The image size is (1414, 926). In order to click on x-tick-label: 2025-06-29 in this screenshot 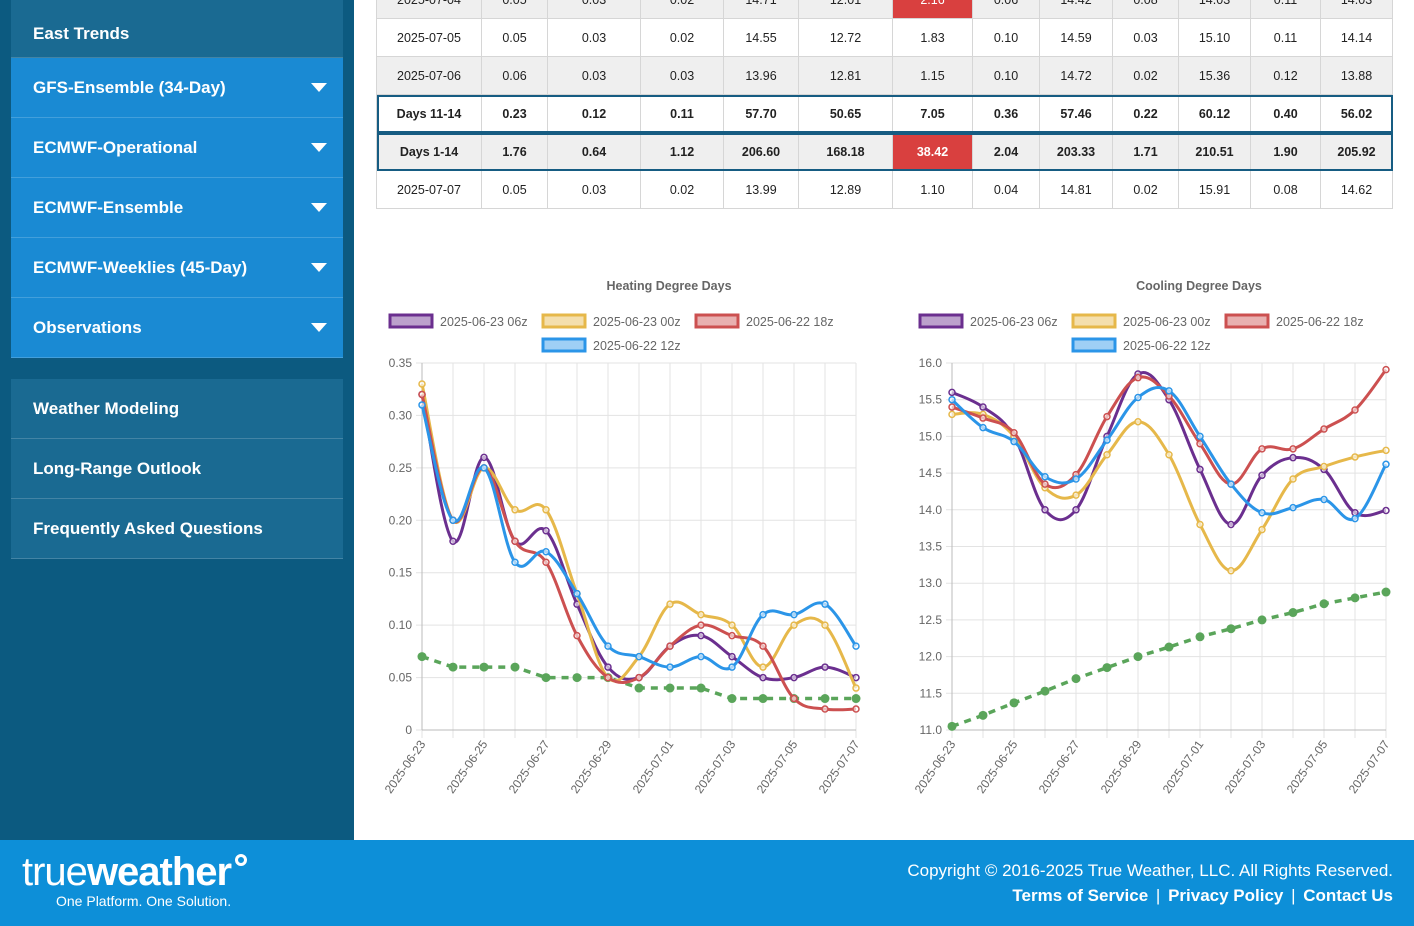, I will do `click(1121, 766)`.